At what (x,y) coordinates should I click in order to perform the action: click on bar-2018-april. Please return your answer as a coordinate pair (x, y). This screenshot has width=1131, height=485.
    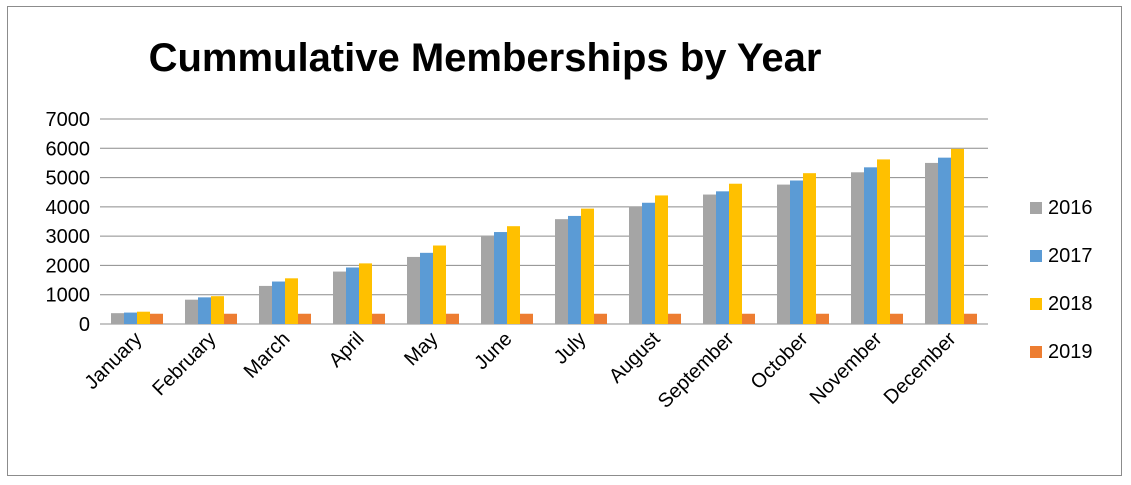
    Looking at the image, I should click on (365, 293).